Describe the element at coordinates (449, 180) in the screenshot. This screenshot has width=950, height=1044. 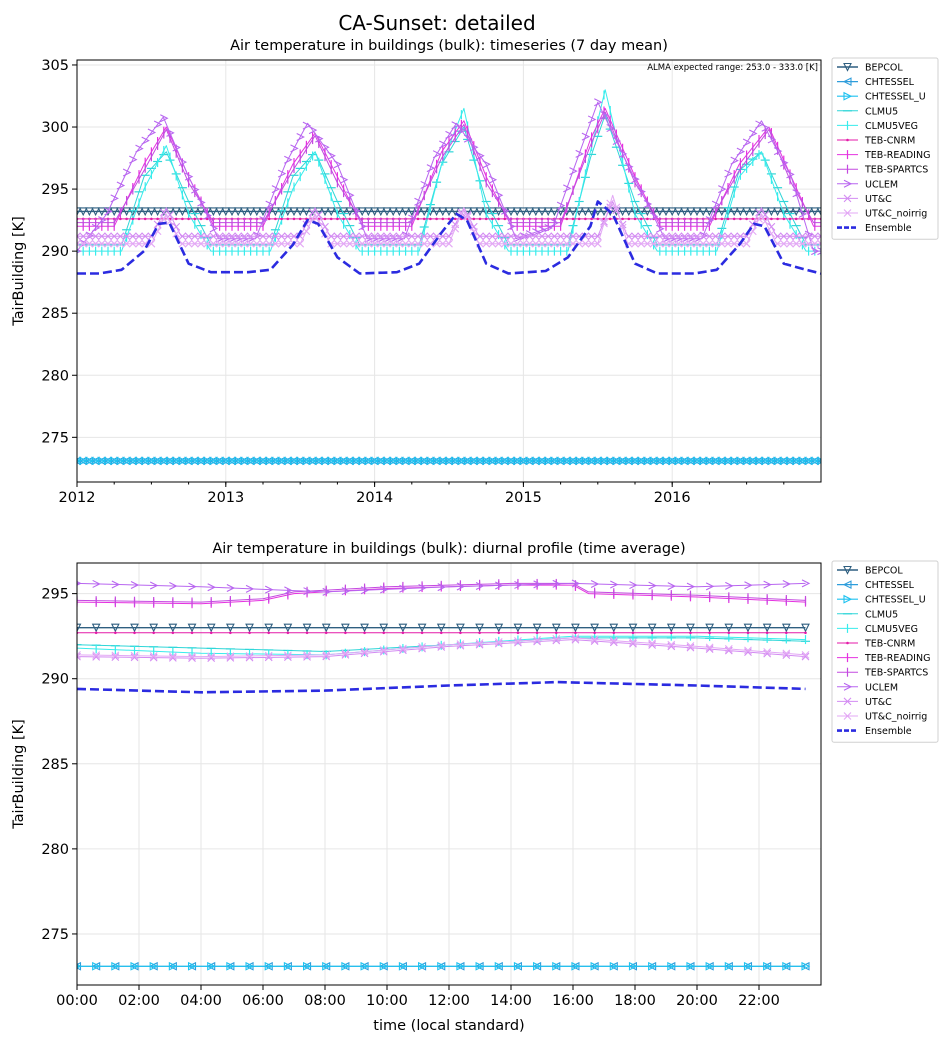
I see `ts-series-clmu5-line` at that location.